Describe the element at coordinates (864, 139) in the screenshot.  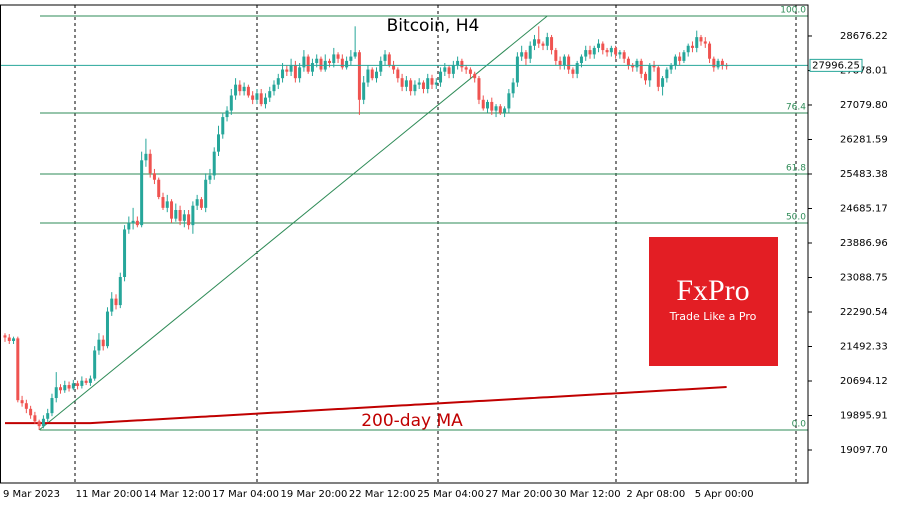
I see `y-tick-label: 26281.59` at that location.